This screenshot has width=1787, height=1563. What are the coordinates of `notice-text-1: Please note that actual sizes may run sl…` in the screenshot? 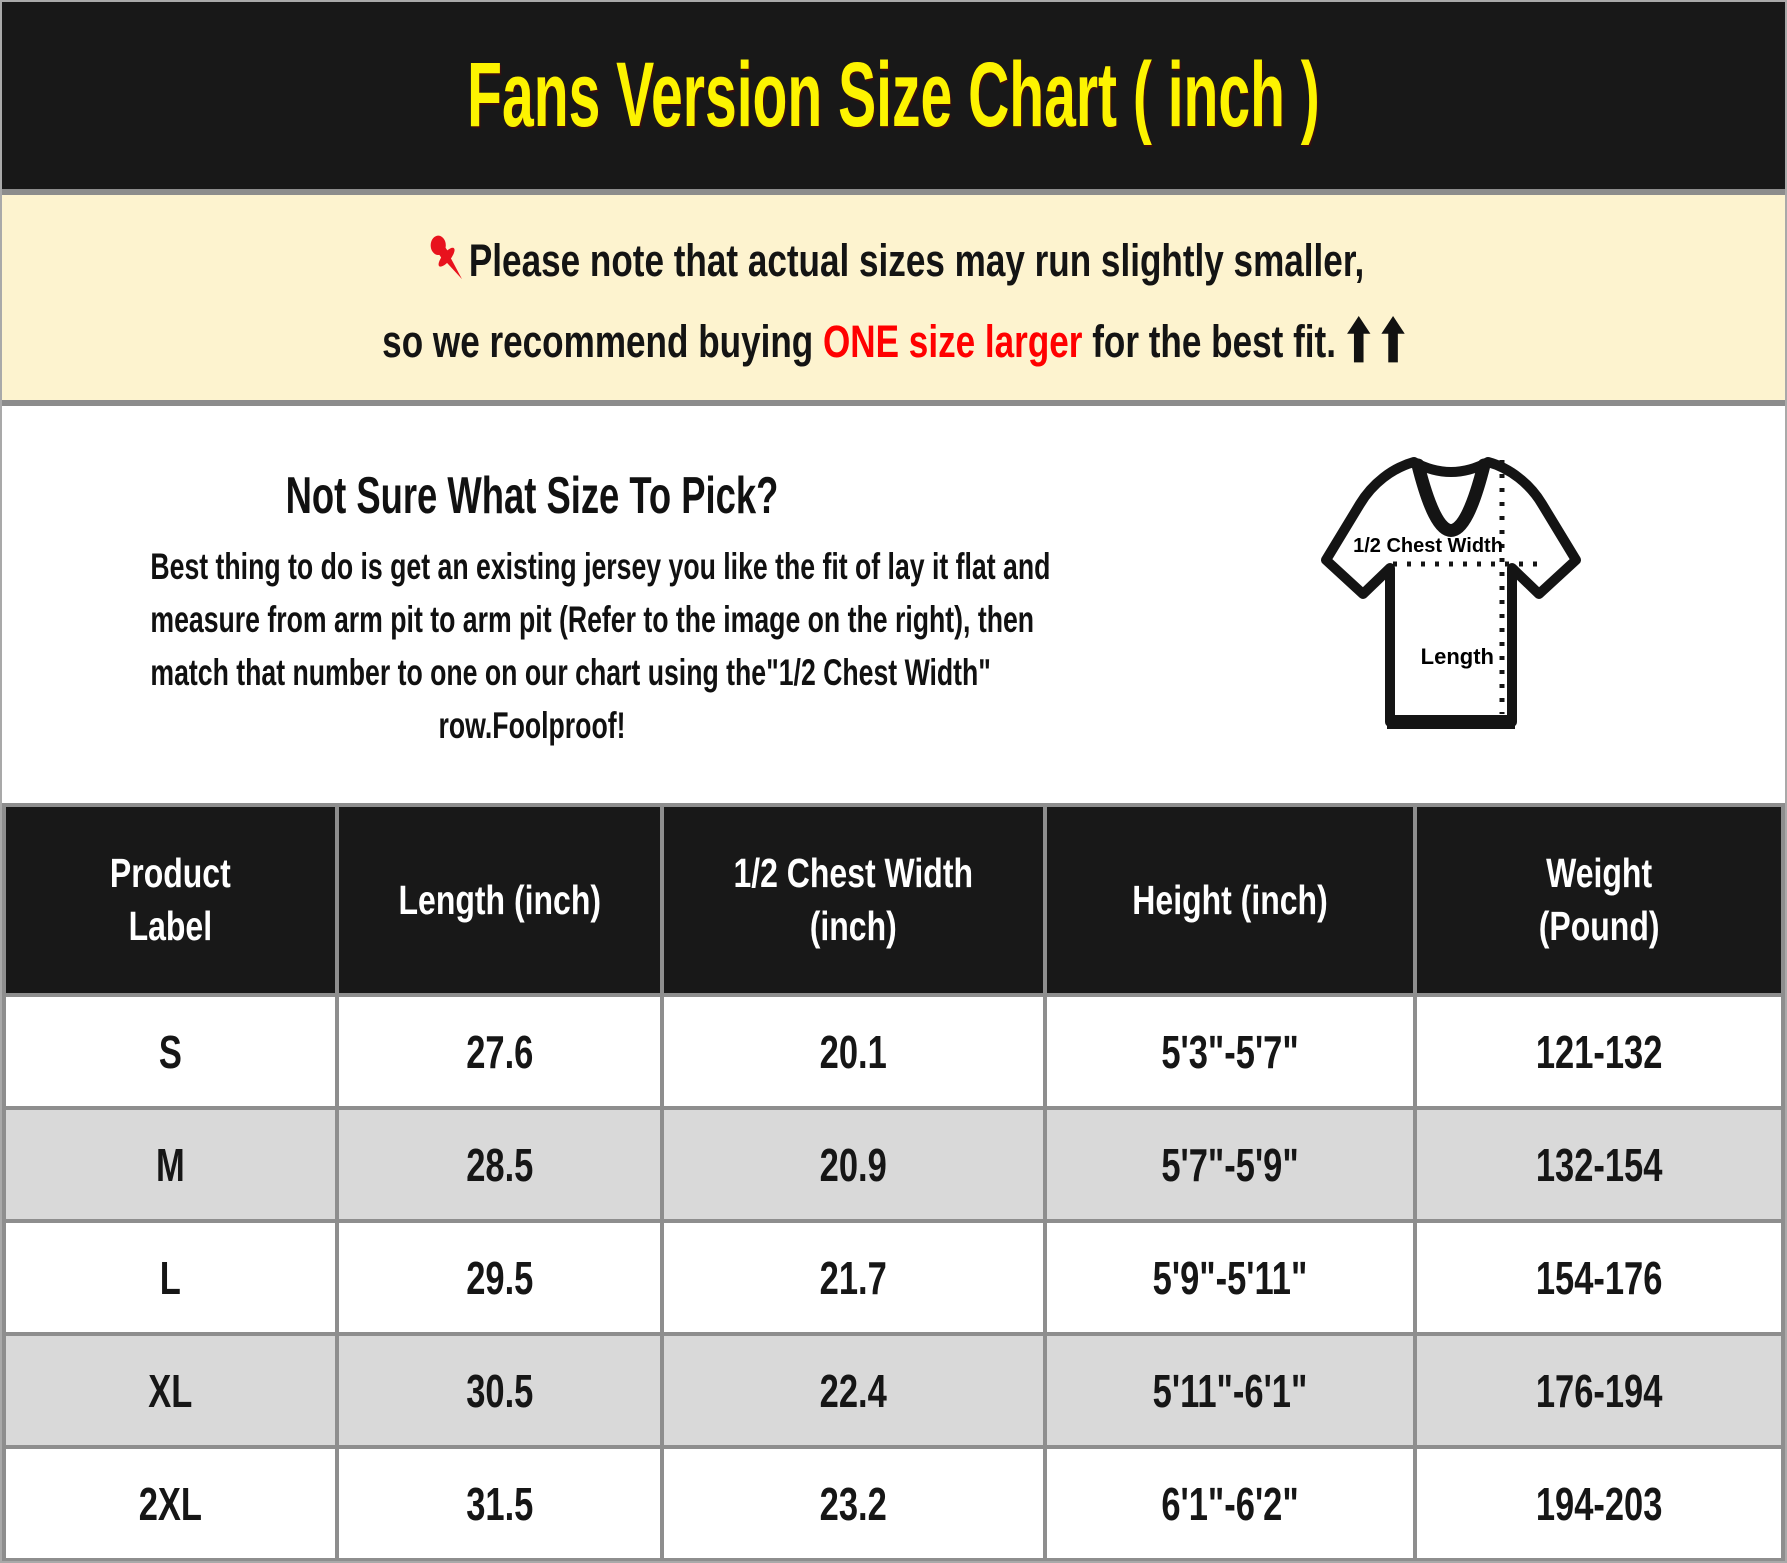 It's located at (916, 260).